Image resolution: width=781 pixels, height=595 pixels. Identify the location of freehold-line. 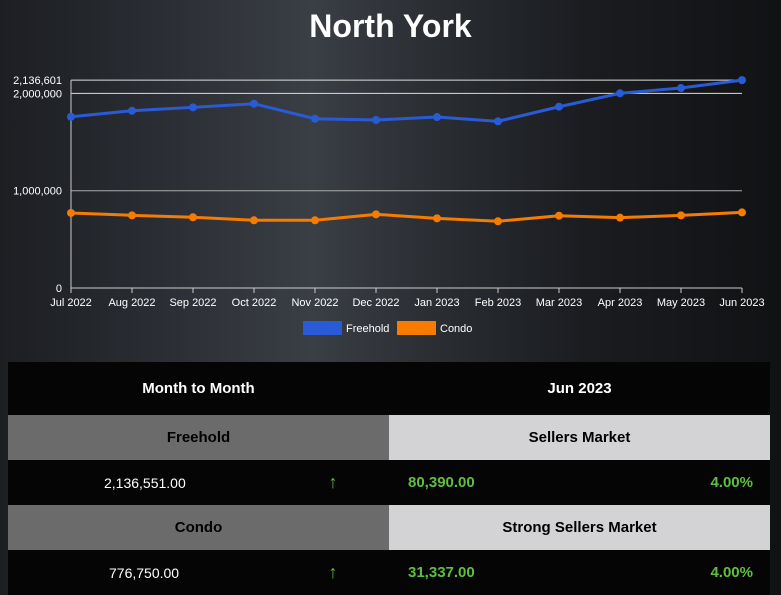
(406, 100).